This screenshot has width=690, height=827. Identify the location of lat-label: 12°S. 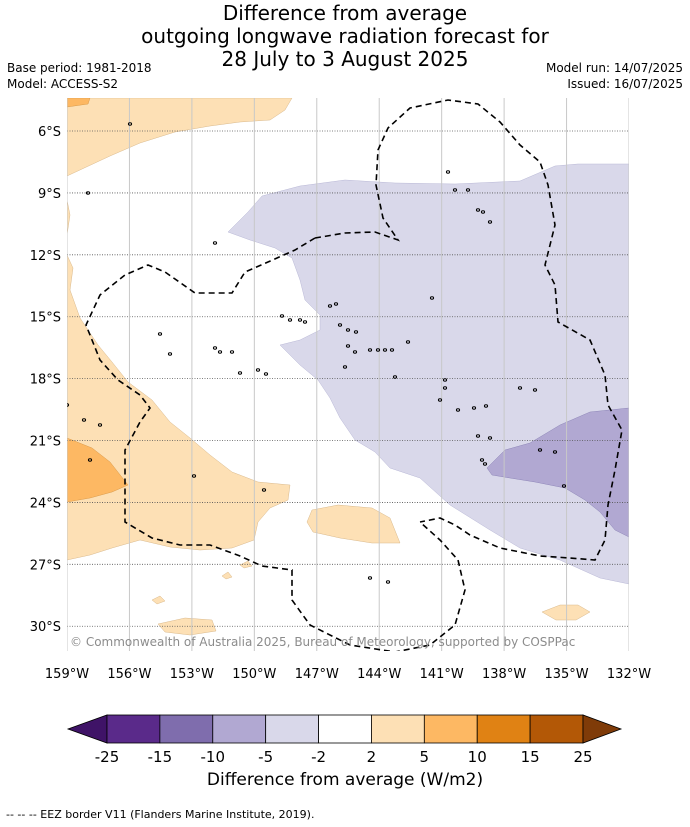
(45, 256).